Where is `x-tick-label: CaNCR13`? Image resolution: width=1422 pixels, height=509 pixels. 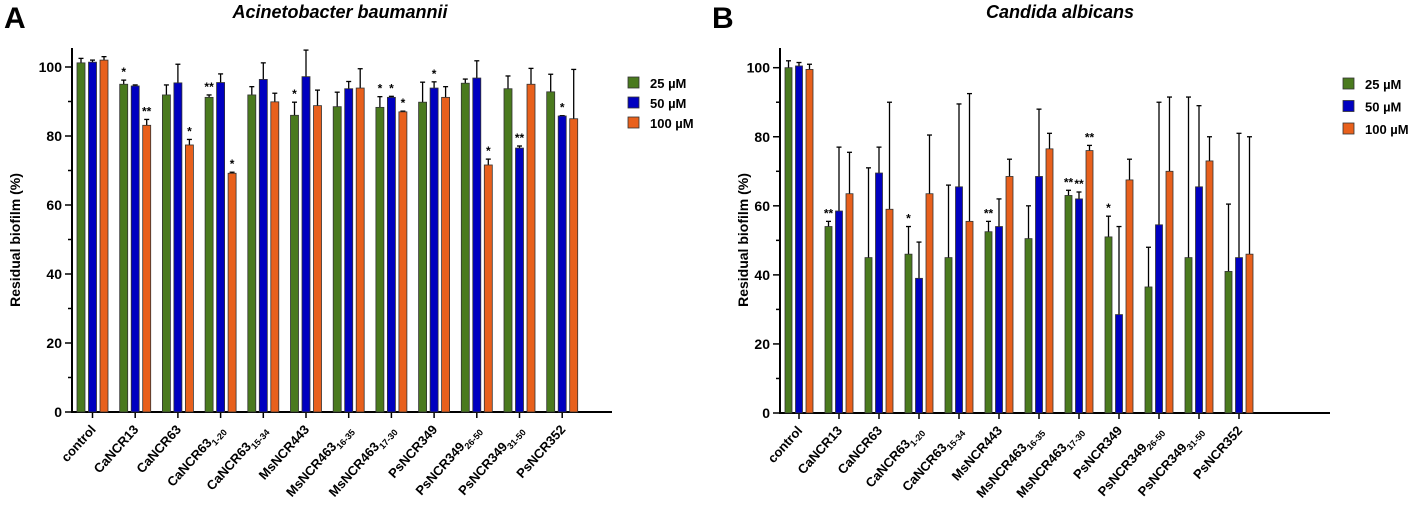
x-tick-label: CaNCR13 is located at coordinates (116, 449).